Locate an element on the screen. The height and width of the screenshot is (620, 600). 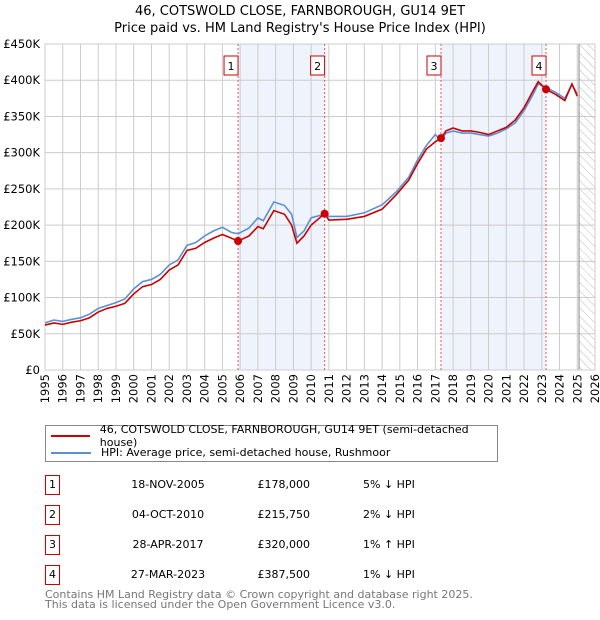
x-tick-label: 2015 is located at coordinates (400, 388).